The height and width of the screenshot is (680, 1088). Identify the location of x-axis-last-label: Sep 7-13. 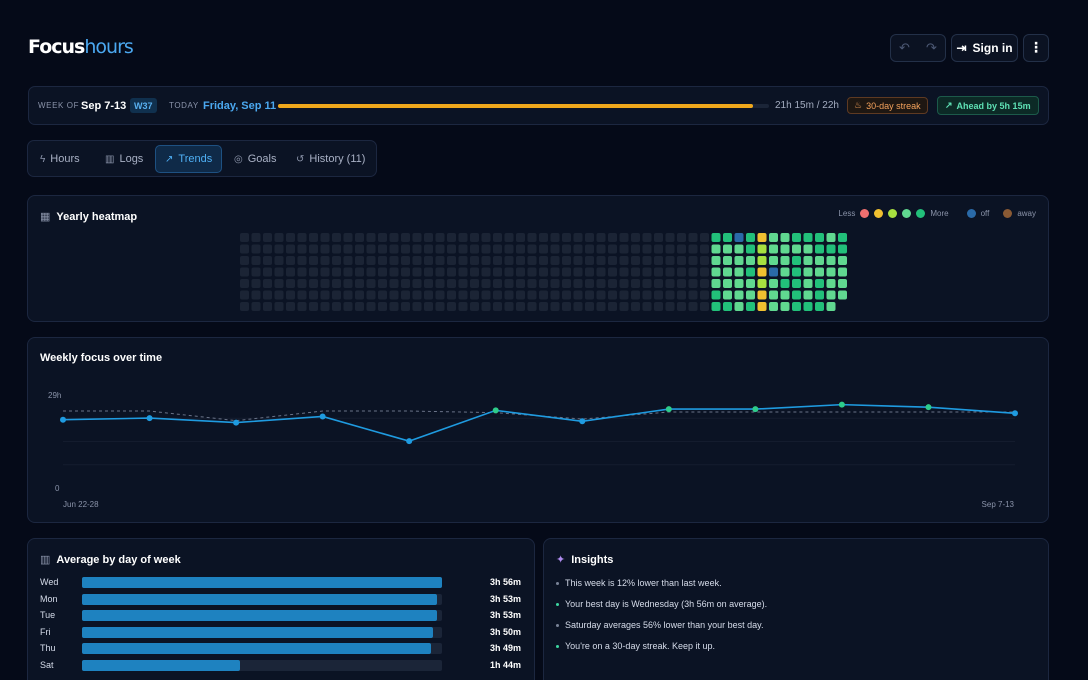
(998, 504).